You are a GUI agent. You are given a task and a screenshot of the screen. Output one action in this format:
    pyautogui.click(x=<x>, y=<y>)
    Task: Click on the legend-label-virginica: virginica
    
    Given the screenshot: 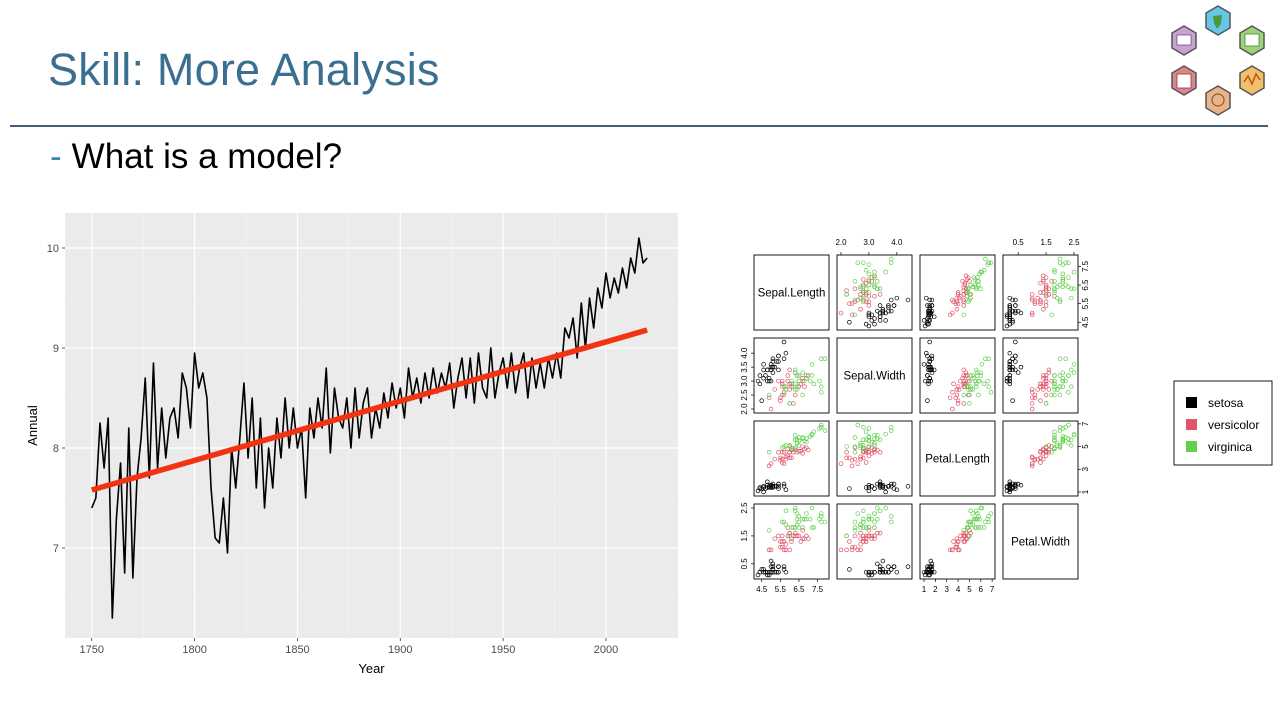 What is the action you would take?
    pyautogui.click(x=1230, y=447)
    